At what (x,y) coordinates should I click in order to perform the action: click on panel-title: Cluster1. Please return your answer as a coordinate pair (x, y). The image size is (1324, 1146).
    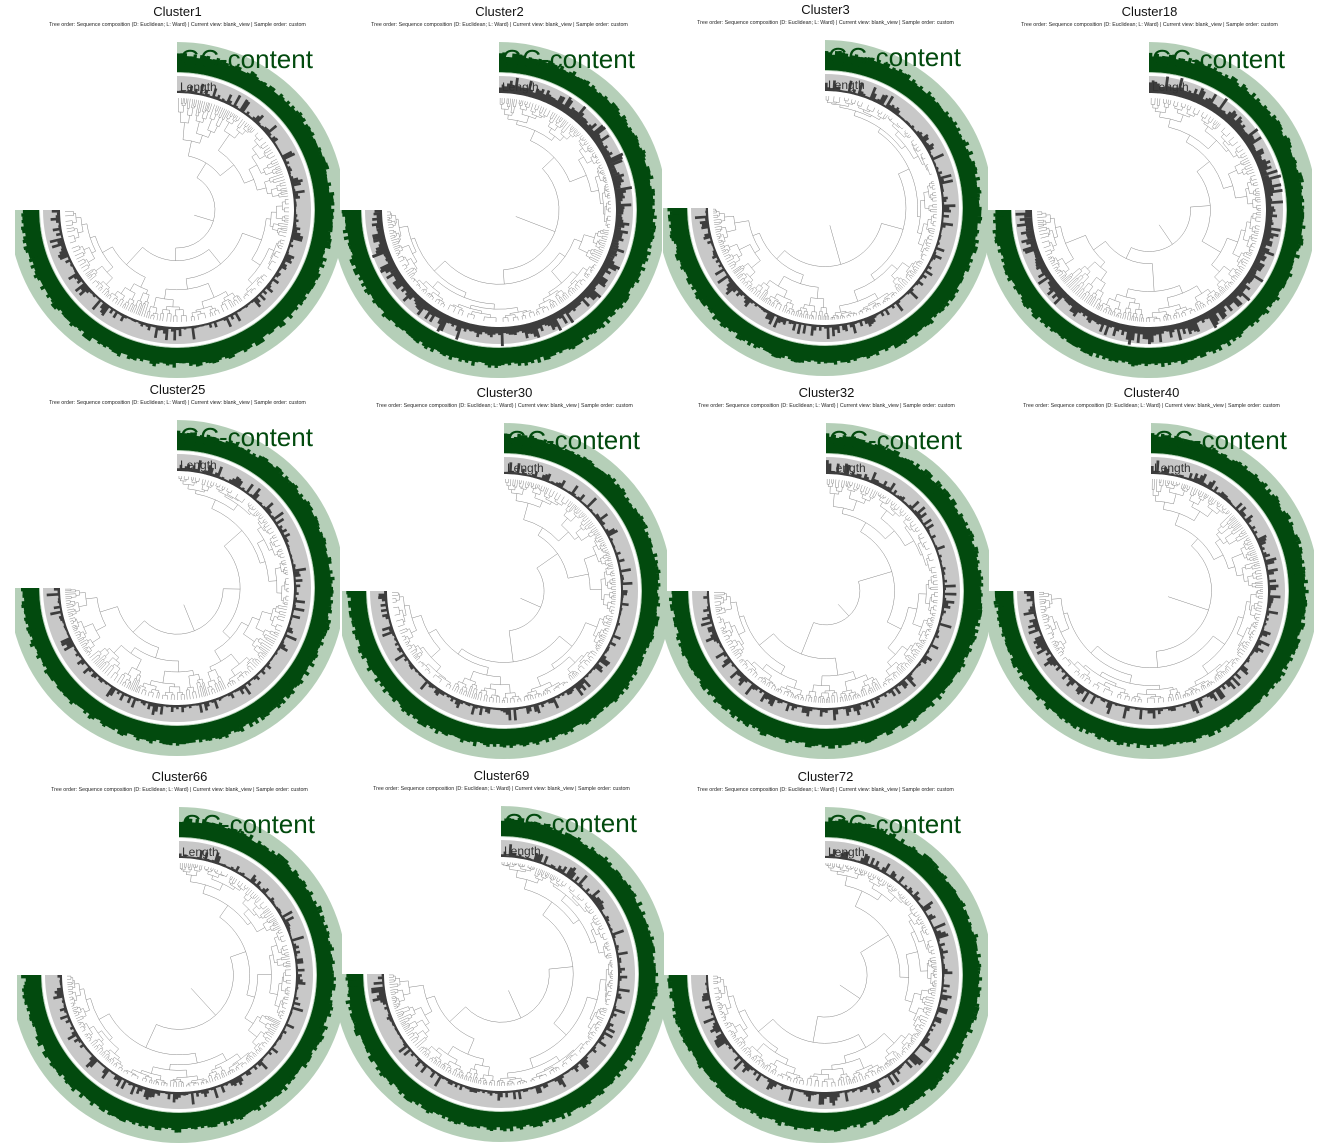
    Looking at the image, I should click on (177, 11).